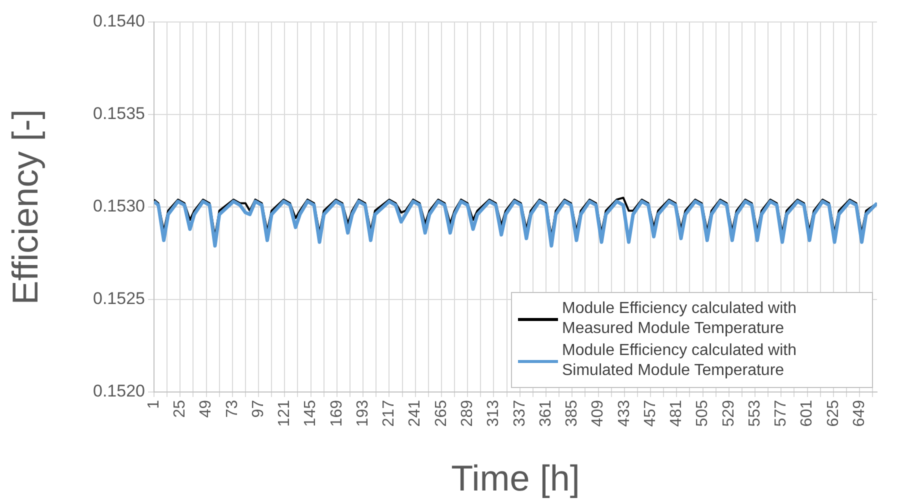 Image resolution: width=906 pixels, height=504 pixels. What do you see at coordinates (441, 413) in the screenshot?
I see `x-tick-label: 265` at bounding box center [441, 413].